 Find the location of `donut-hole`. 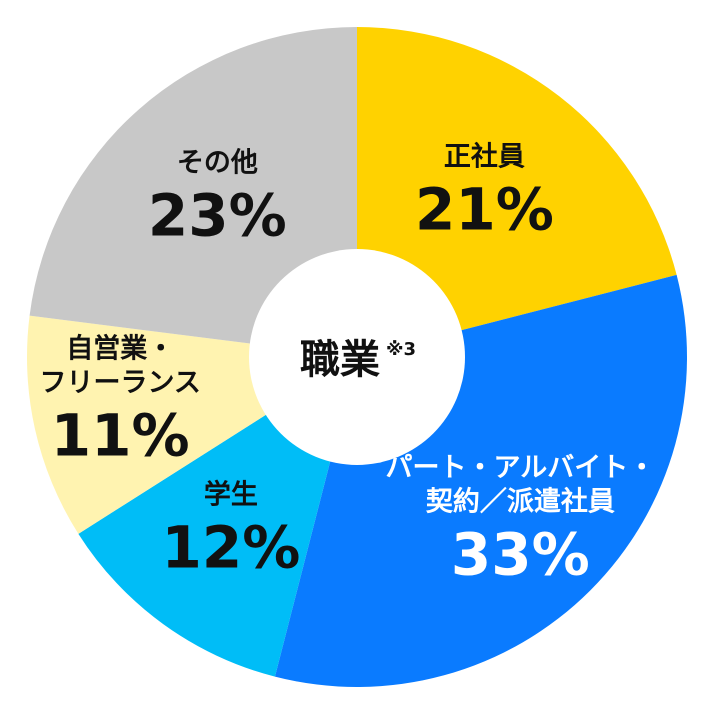

donut-hole is located at coordinates (357, 357).